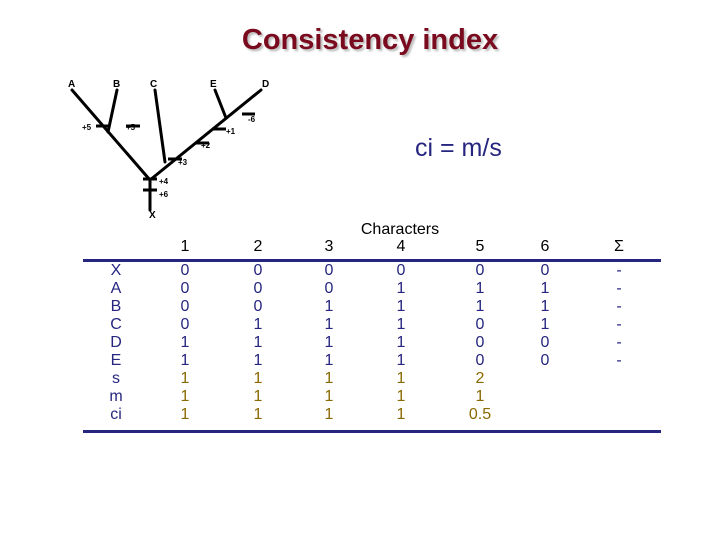 The width and height of the screenshot is (720, 540). I want to click on tree-branch-d, so click(205, 135).